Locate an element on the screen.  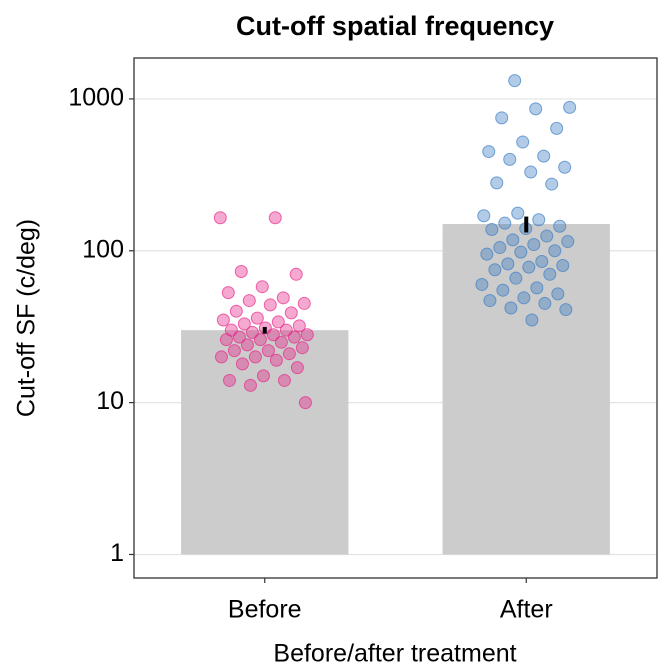
x-tick-label: After is located at coordinates (526, 610).